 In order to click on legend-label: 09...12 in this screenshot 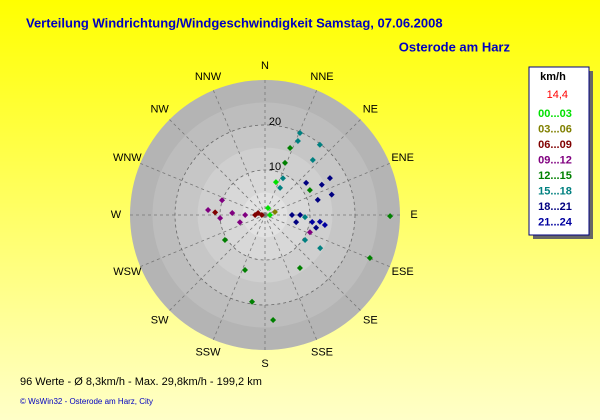, I will do `click(555, 160)`.